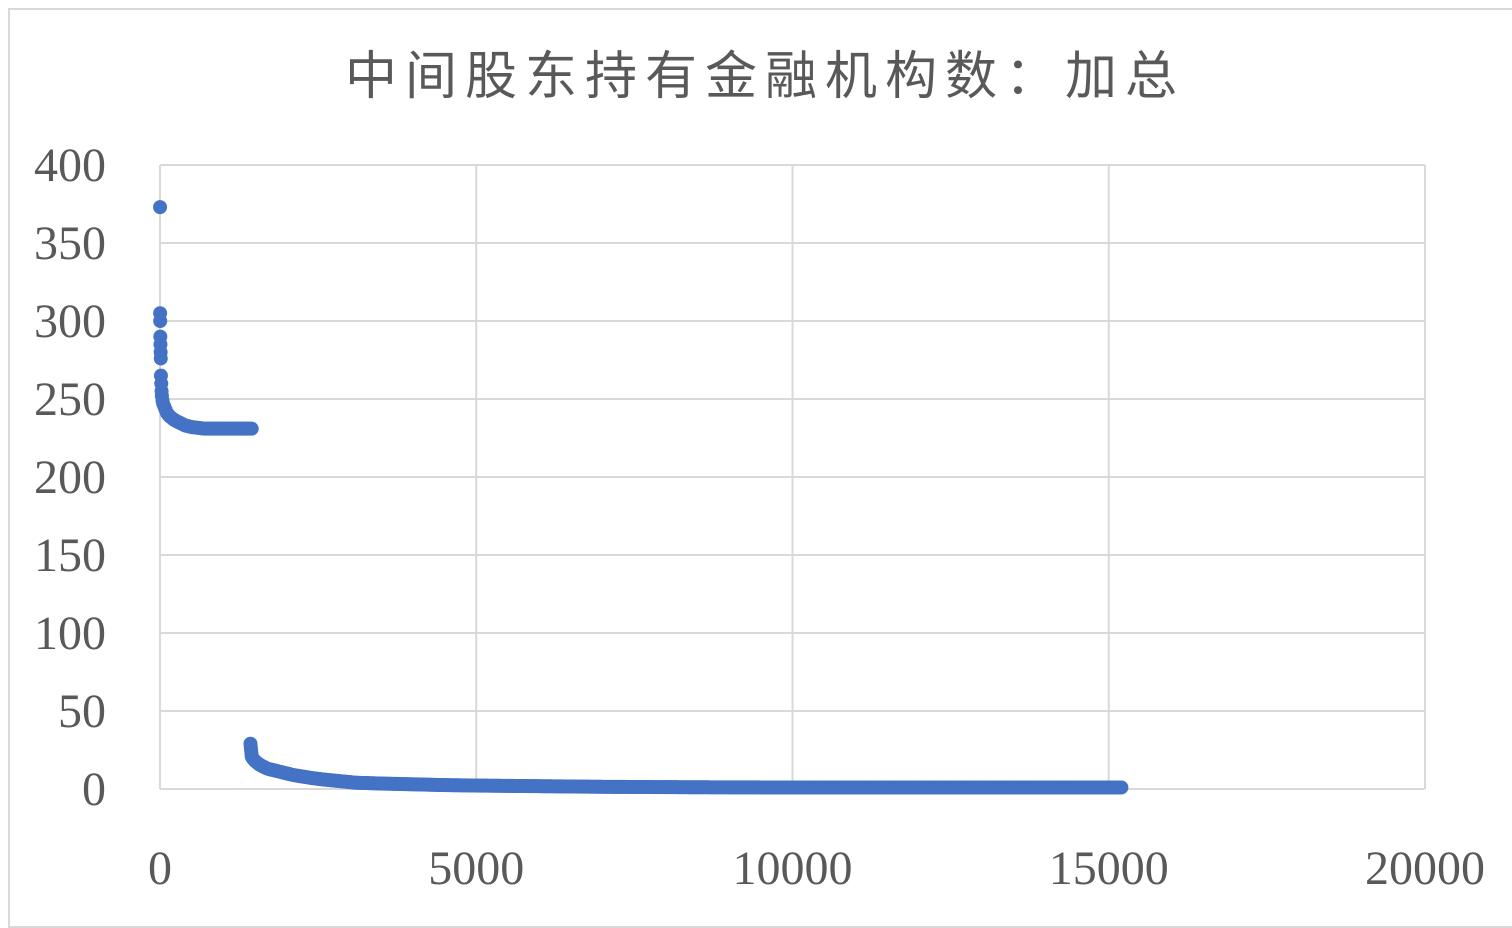  What do you see at coordinates (70, 555) in the screenshot?
I see `y-tick-label: 150` at bounding box center [70, 555].